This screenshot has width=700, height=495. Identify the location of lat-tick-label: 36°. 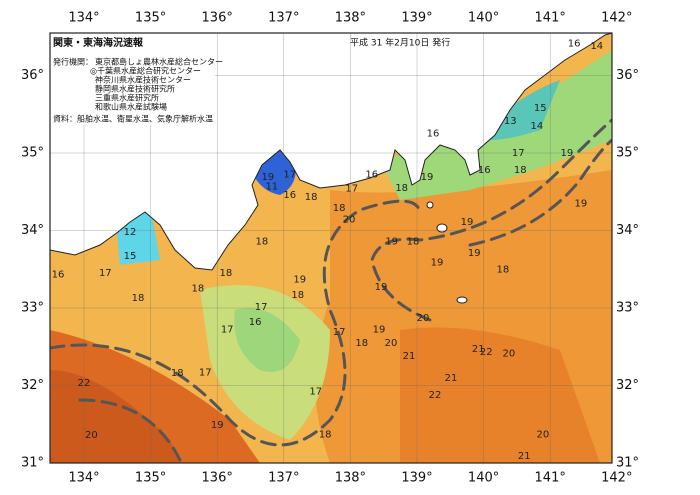
(627, 75).